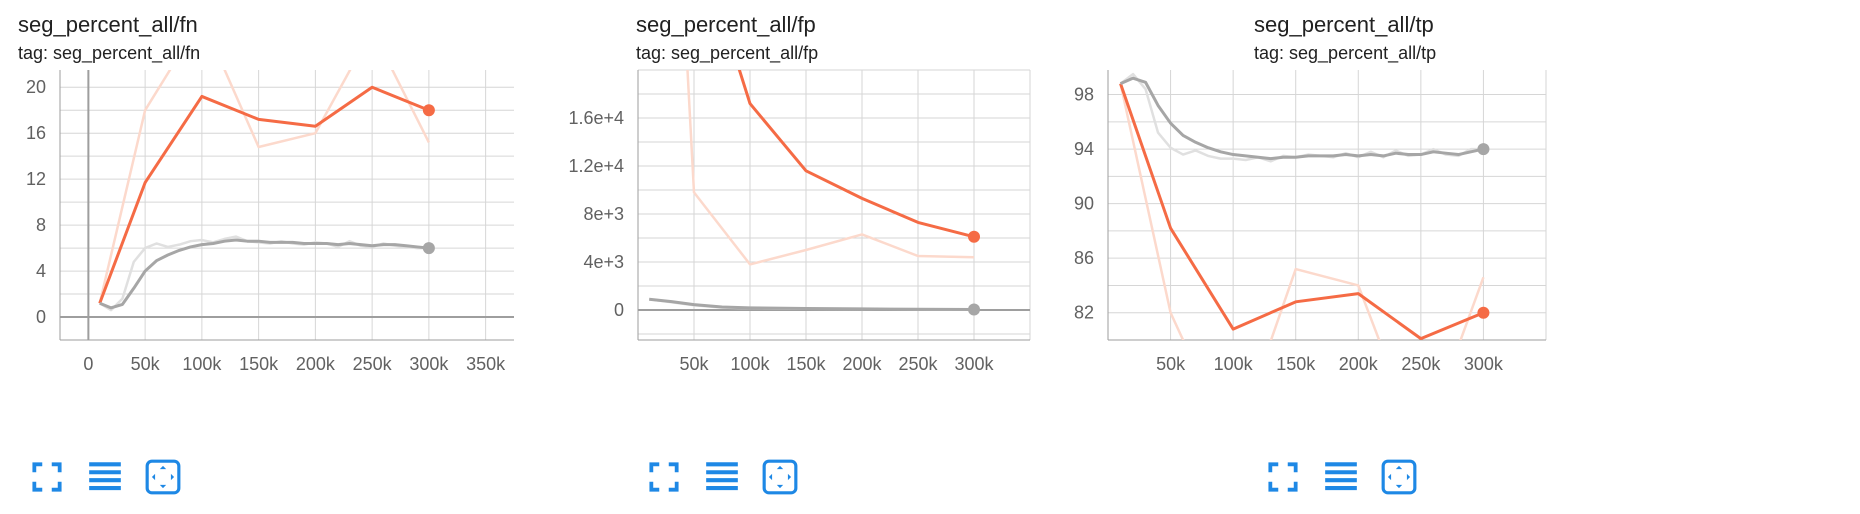 This screenshot has width=1860, height=514. I want to click on y-tick-label: 1.2e+4, so click(596, 166).